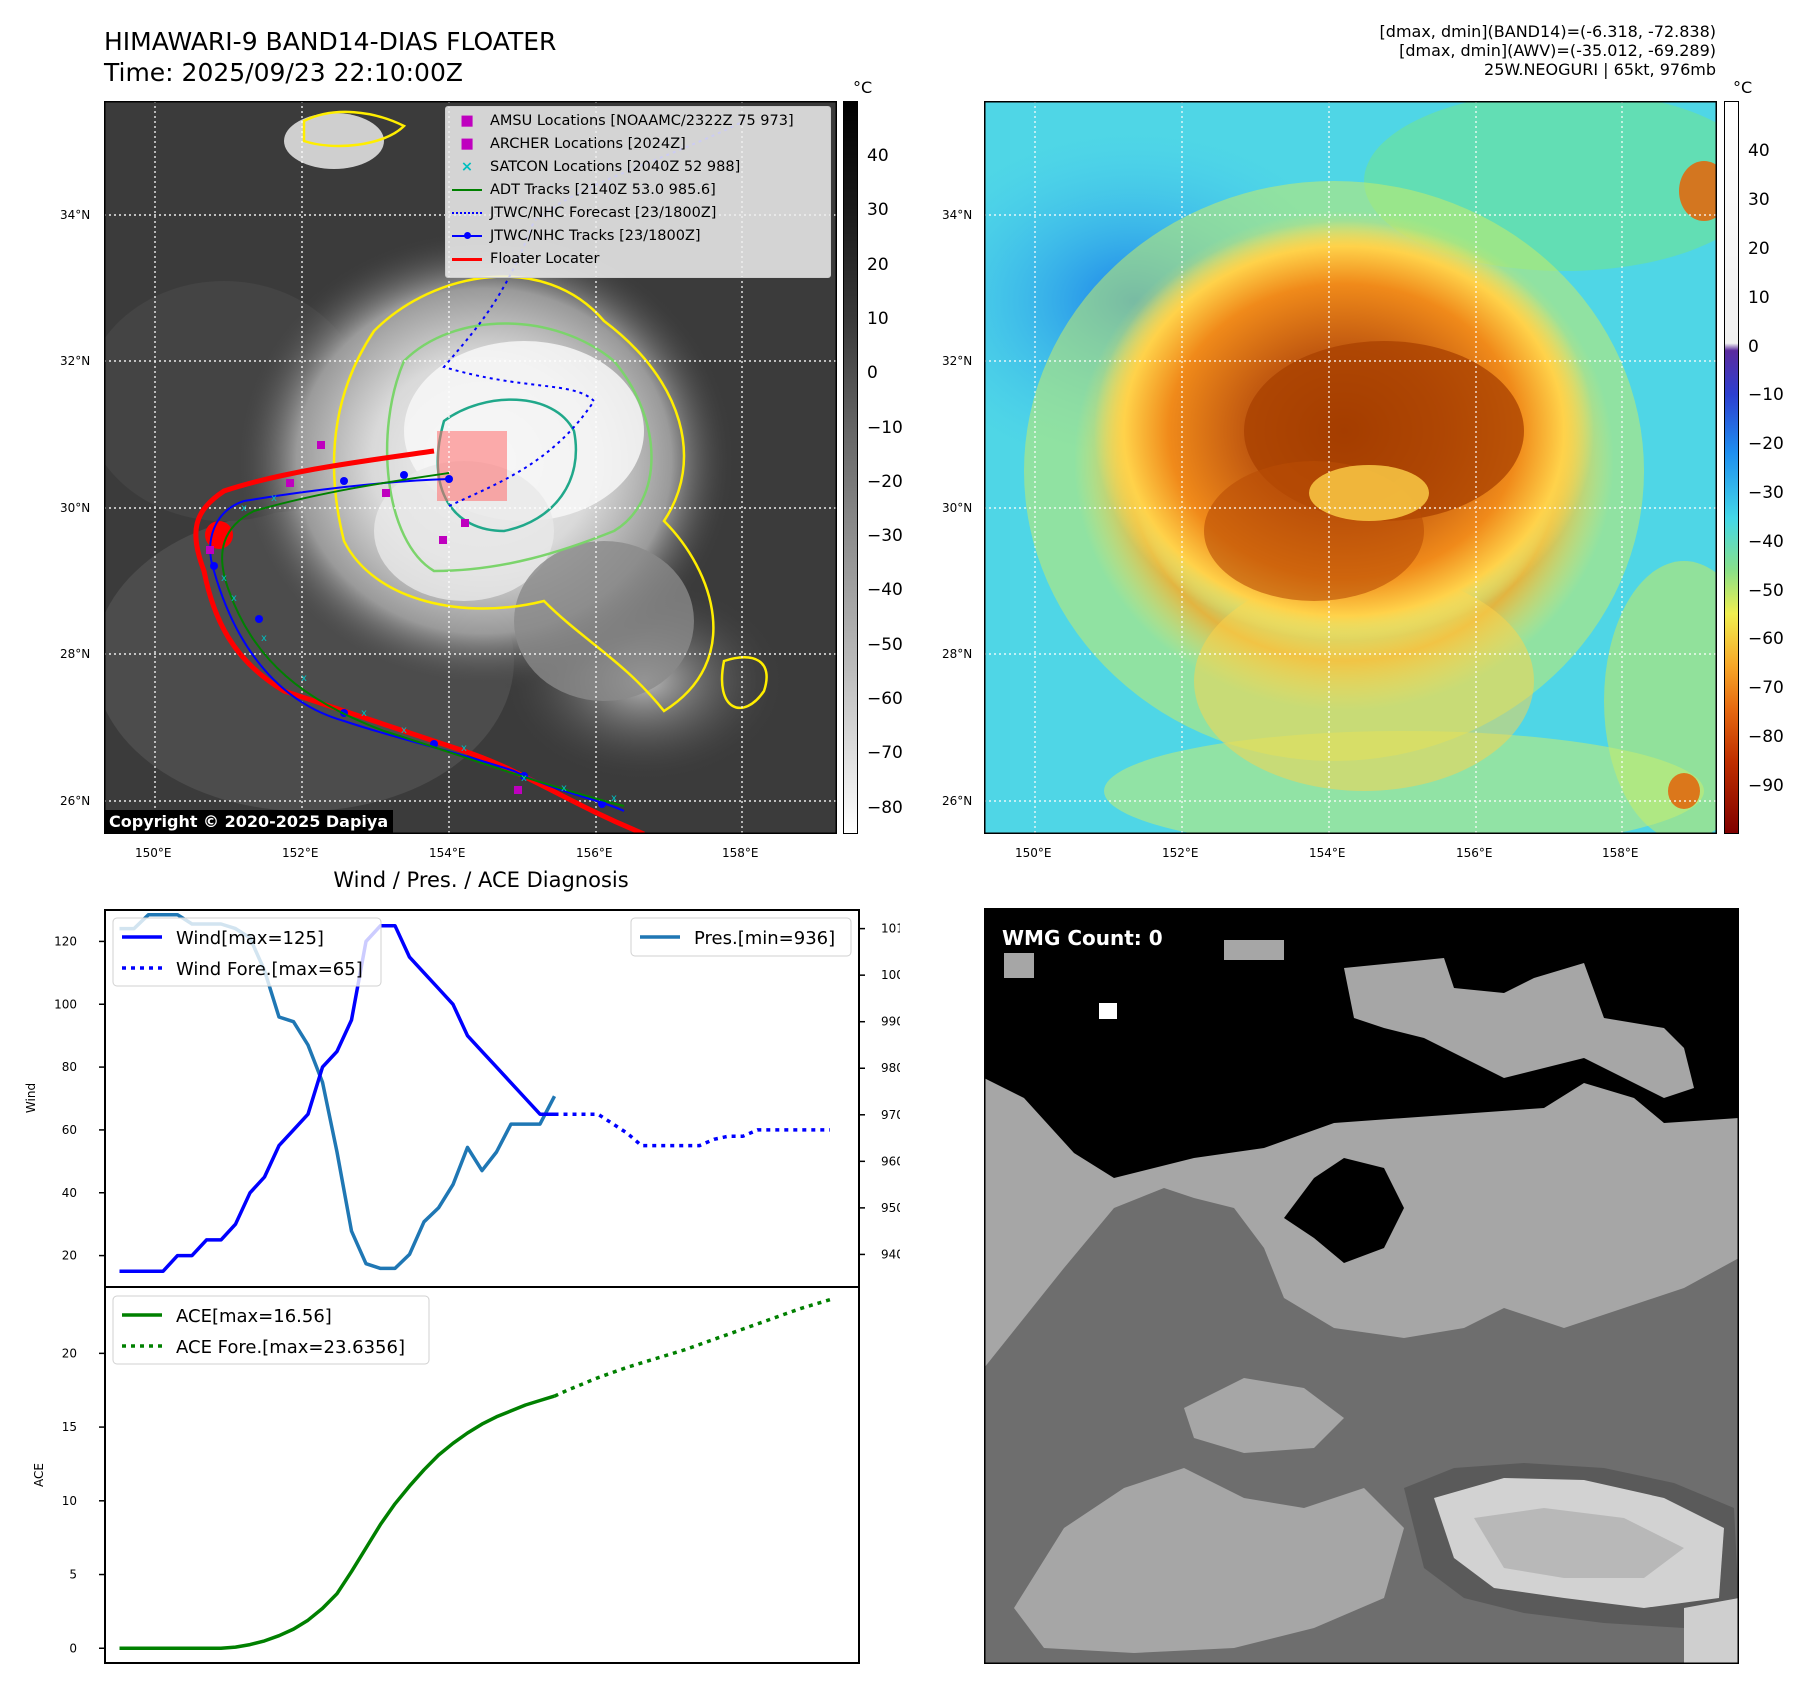 This screenshot has width=1797, height=1690. I want to click on colorbar-tick: −70, so click(885, 753).